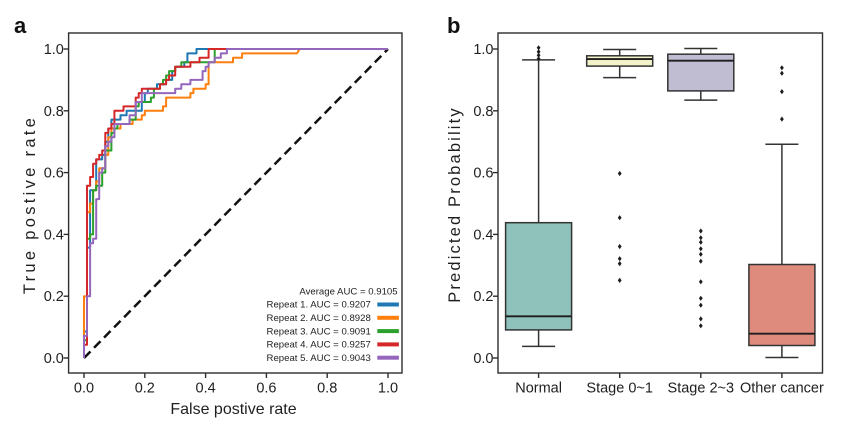 The image size is (852, 437). What do you see at coordinates (30, 204) in the screenshot?
I see `svg-text: True postive rate` at bounding box center [30, 204].